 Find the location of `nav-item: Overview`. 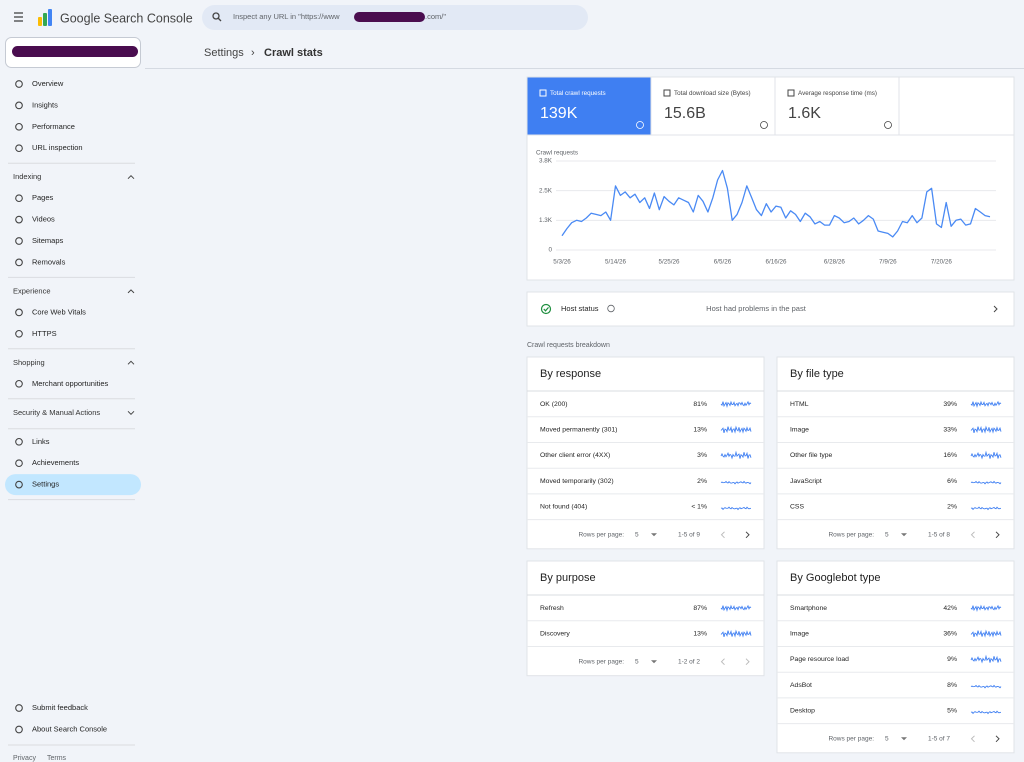

nav-item: Overview is located at coordinates (48, 83).